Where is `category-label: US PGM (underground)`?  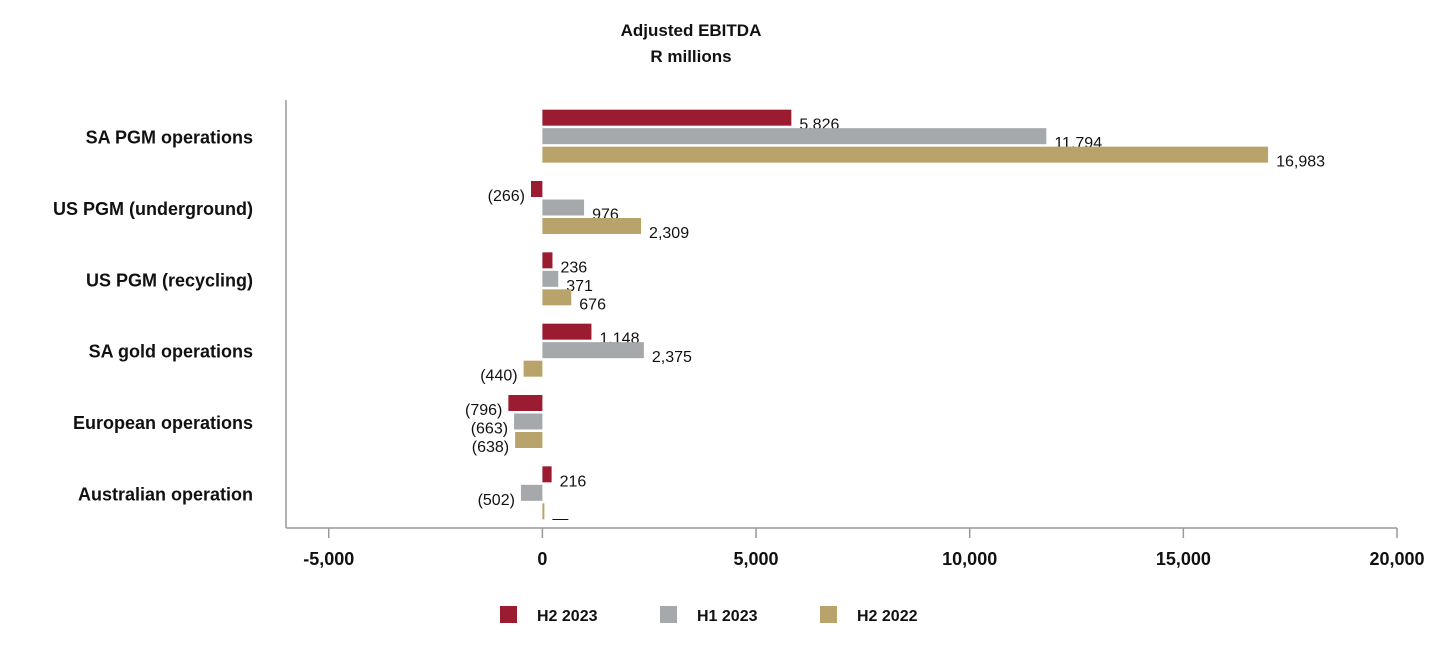
category-label: US PGM (underground) is located at coordinates (153, 209).